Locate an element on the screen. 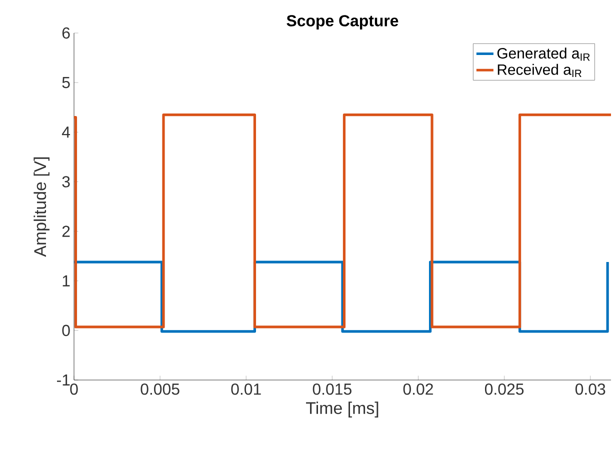 This screenshot has height=457, width=613. y-axis-title: Amplitude [V] is located at coordinates (42, 207).